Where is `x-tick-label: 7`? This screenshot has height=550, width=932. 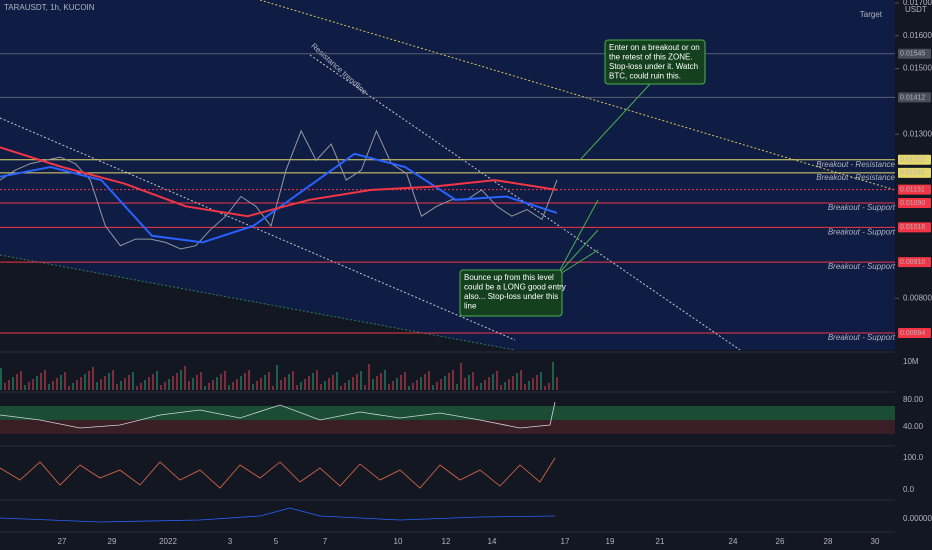
x-tick-label: 7 is located at coordinates (325, 541).